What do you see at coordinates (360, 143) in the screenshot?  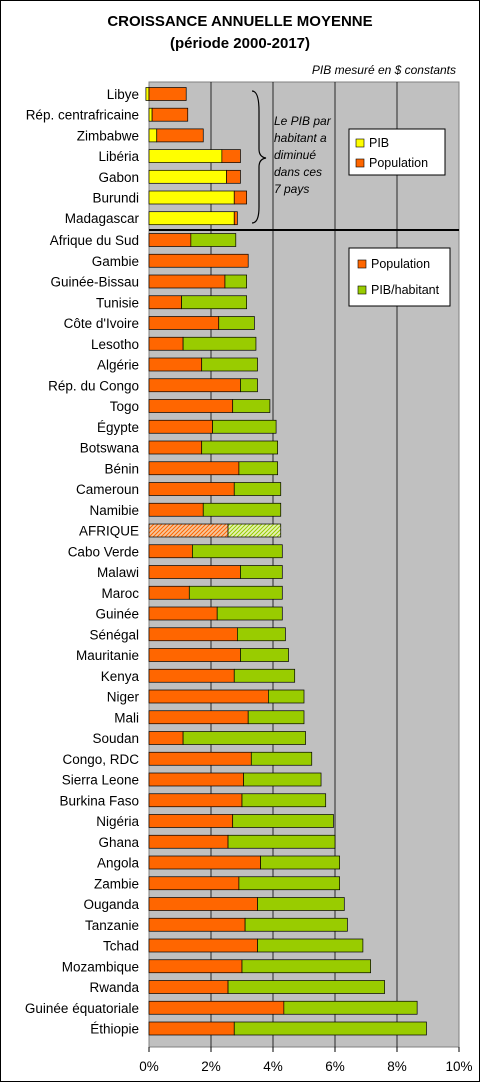 I see `legend-swatch-pib` at bounding box center [360, 143].